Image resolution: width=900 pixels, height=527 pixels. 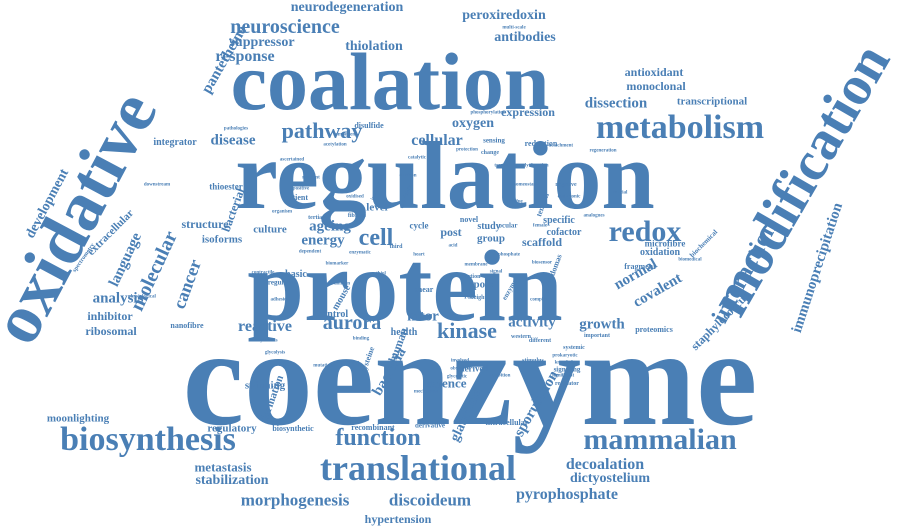 I want to click on word-biomarker: biomarker, so click(x=337, y=264).